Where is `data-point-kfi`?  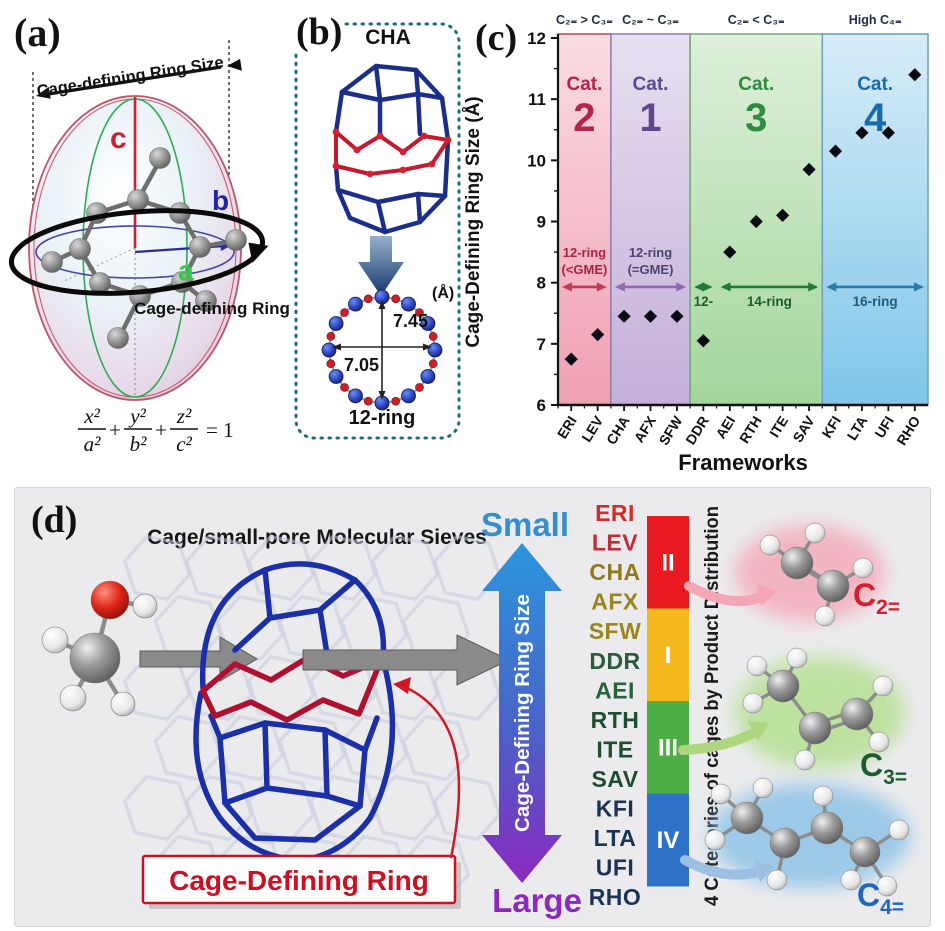
data-point-kfi is located at coordinates (835, 151).